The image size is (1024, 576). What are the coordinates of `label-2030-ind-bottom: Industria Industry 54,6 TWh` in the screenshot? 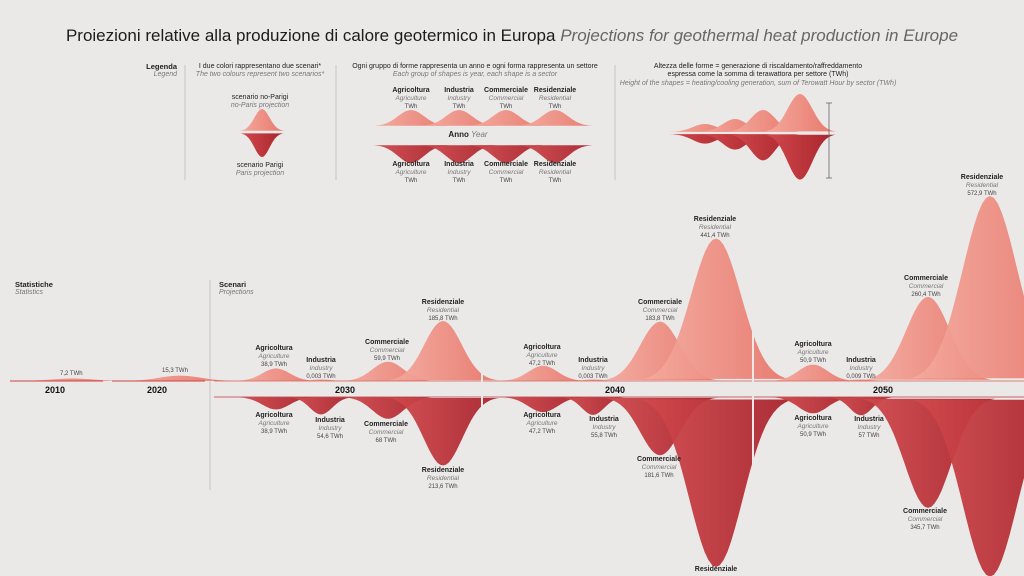 It's located at (330, 428).